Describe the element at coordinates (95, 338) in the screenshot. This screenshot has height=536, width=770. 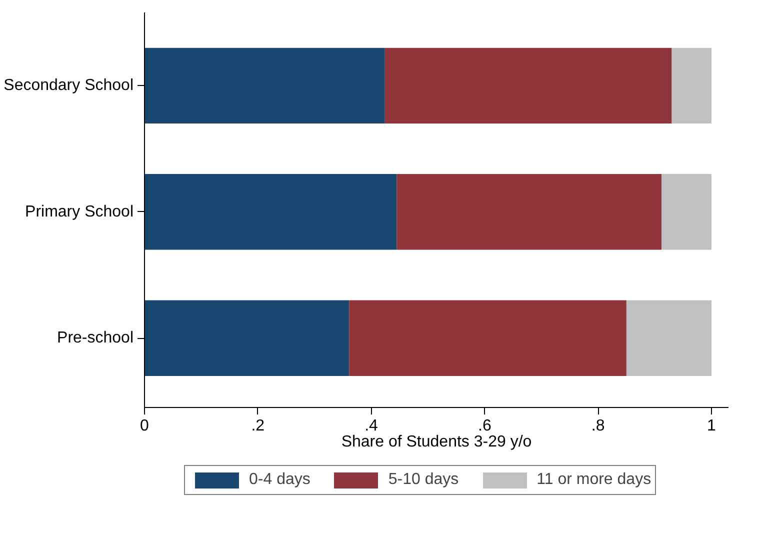
I see `y-tick-label: Pre-school` at that location.